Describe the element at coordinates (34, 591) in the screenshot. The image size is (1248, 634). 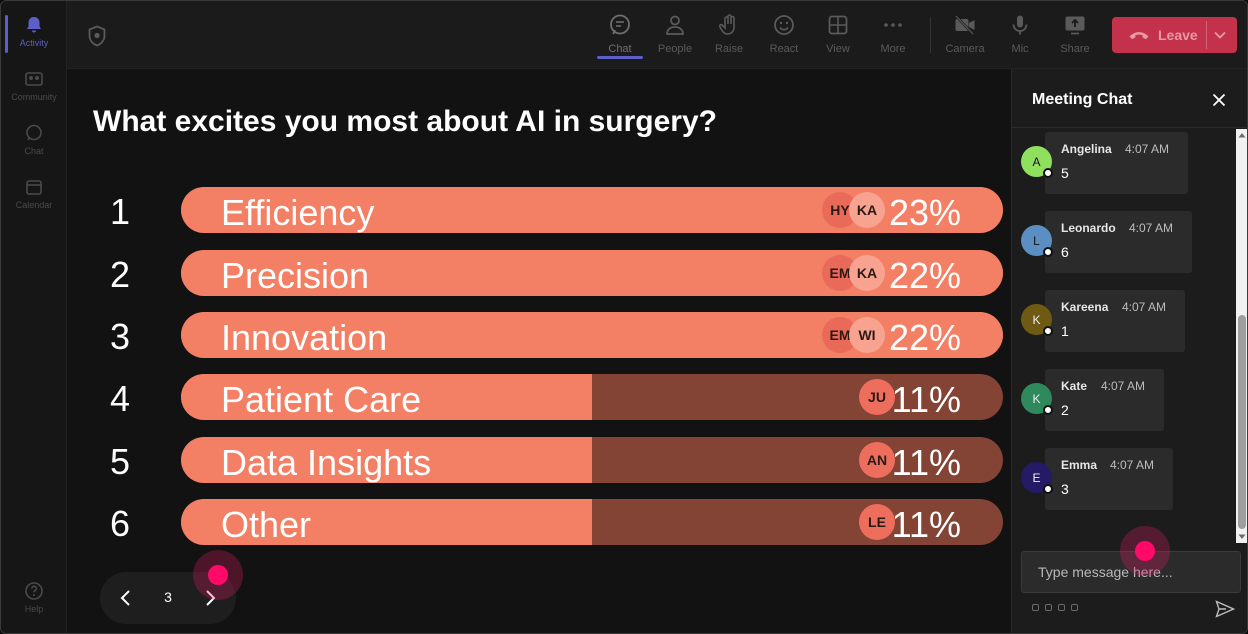
I see `help-icon` at that location.